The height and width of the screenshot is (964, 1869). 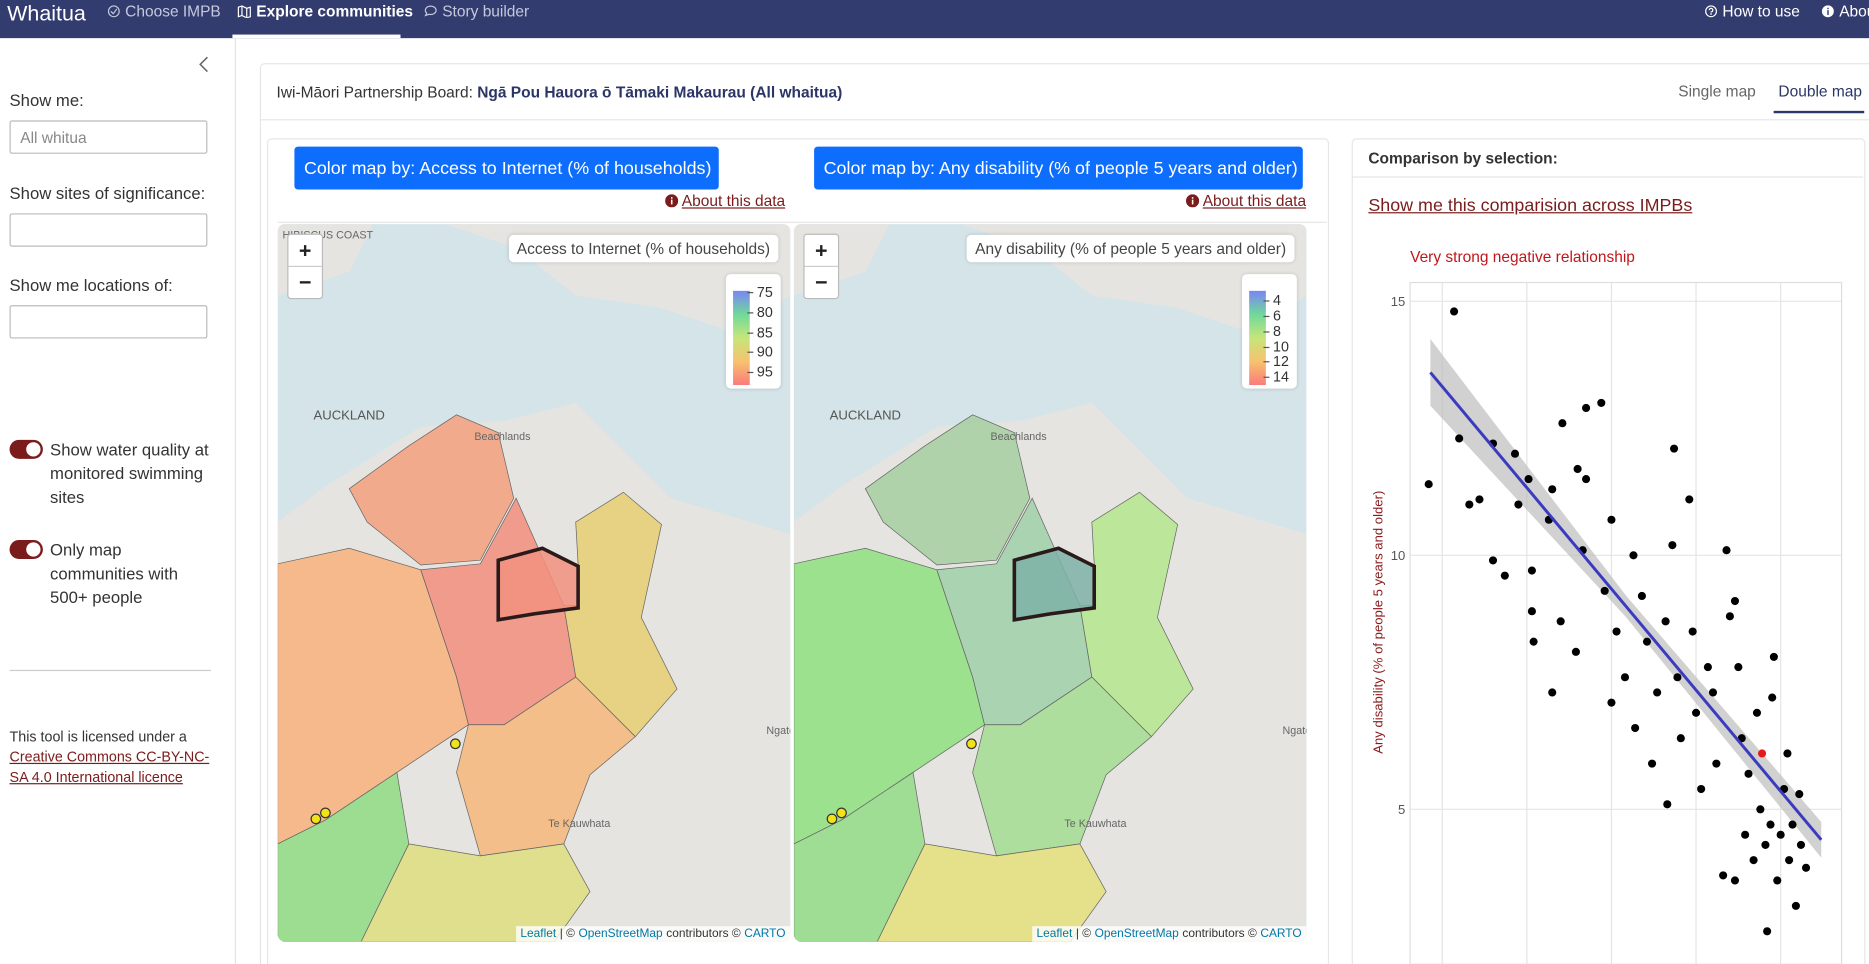 What do you see at coordinates (1277, 331) in the screenshot?
I see `legend-tick-label: 8` at bounding box center [1277, 331].